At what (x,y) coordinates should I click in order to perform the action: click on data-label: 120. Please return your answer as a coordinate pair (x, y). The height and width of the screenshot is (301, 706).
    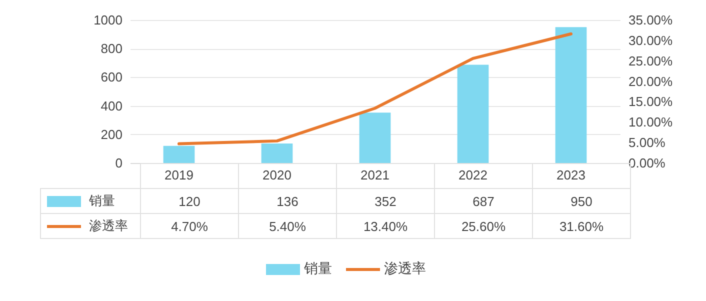
    Looking at the image, I should click on (189, 201).